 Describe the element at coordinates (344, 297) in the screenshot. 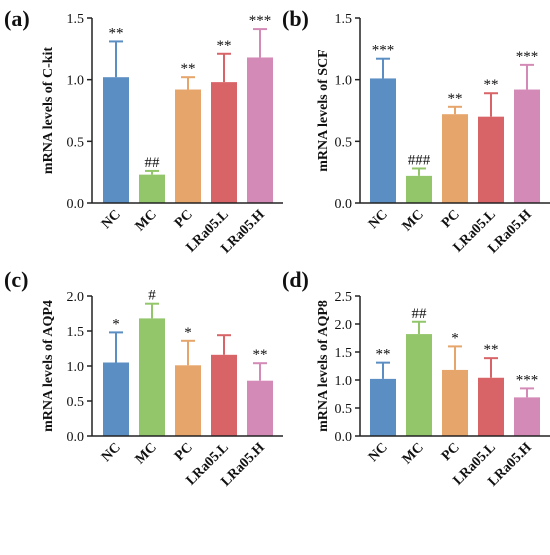

I see `y-tick-label: 2.5` at that location.